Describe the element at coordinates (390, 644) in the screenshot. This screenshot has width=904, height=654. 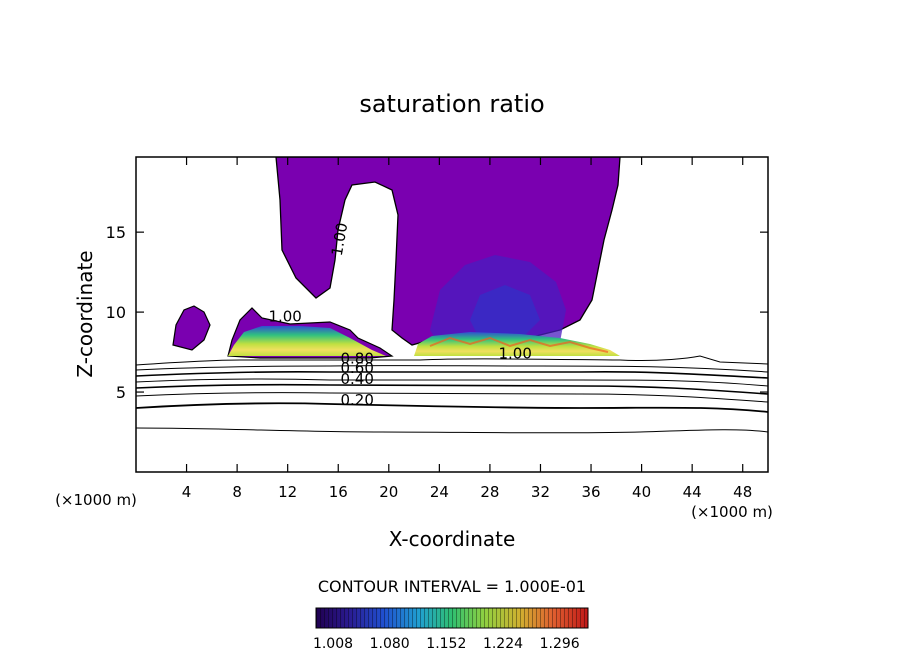
I see `colorbar-tick-label: 1.080` at that location.